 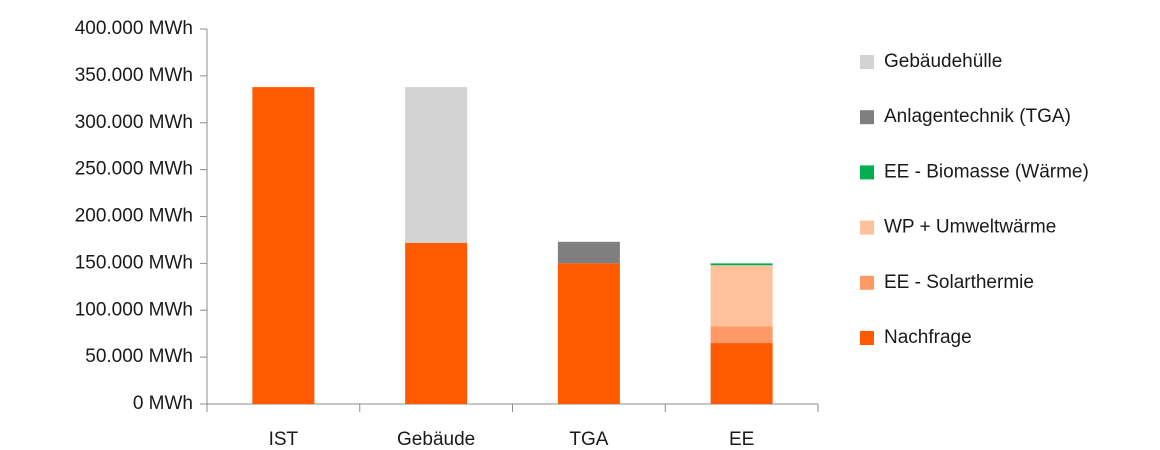 I want to click on x-tick-label: Gebäude, so click(x=436, y=439).